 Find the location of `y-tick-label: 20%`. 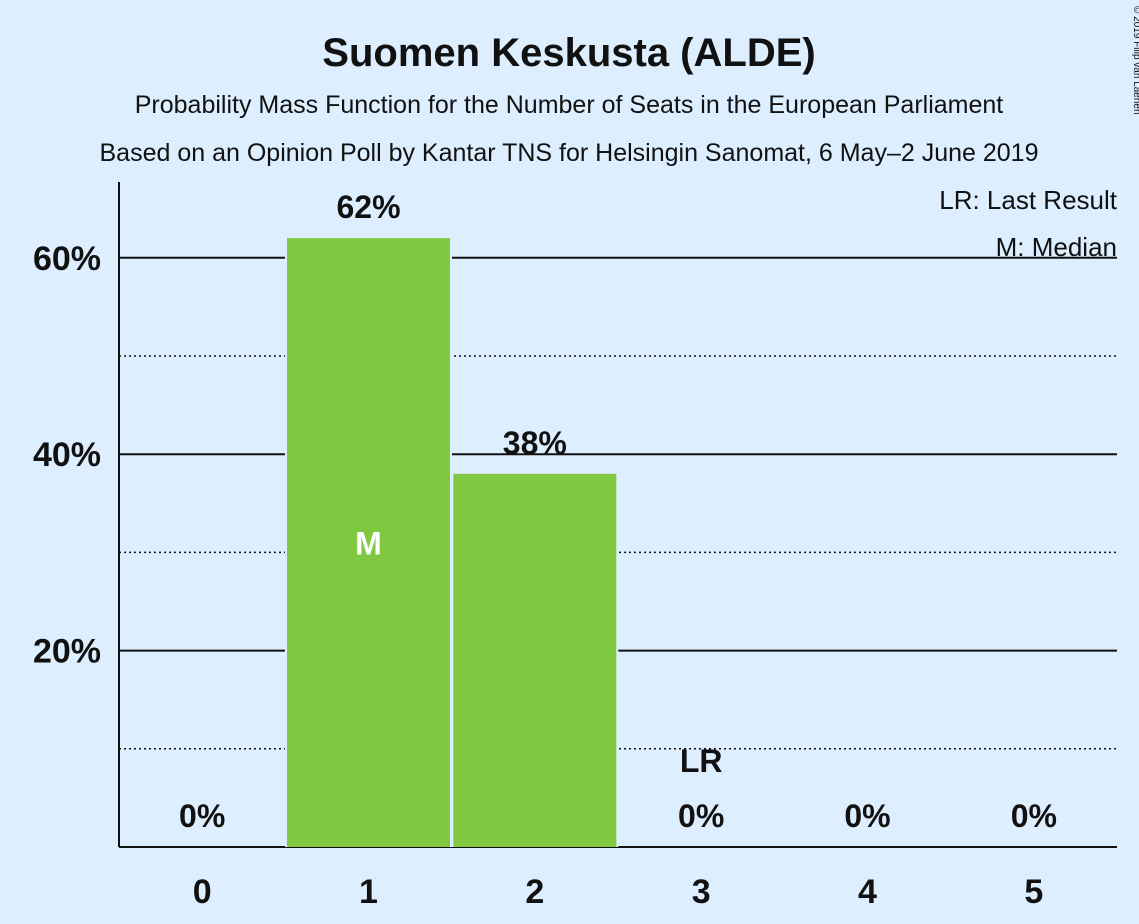

y-tick-label: 20% is located at coordinates (67, 652).